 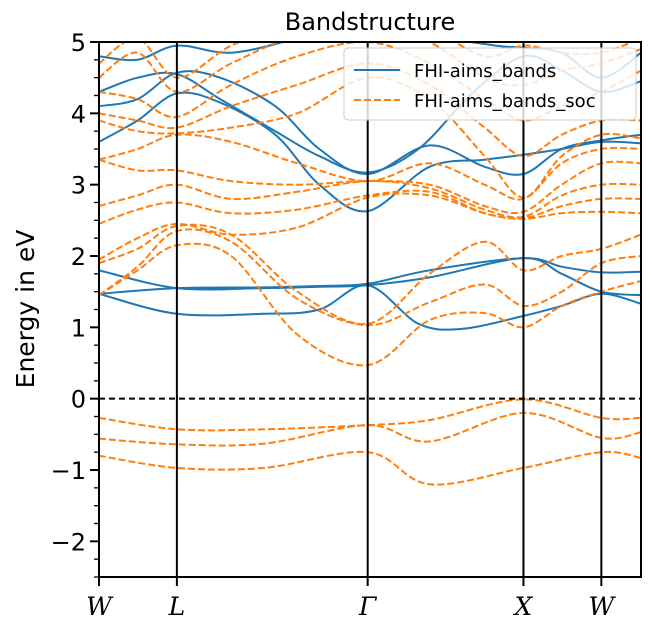 I want to click on legend: FHI-aims_bands FHI-aims_bands_soc, so click(x=490, y=84).